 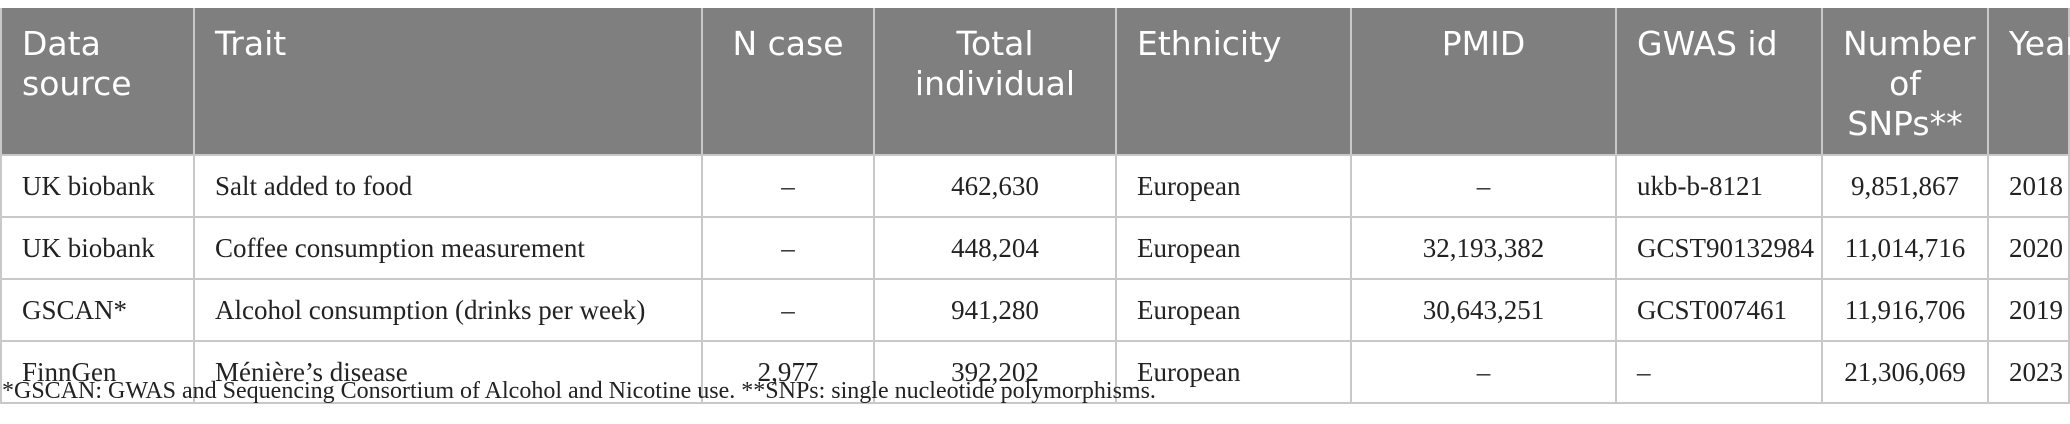 What do you see at coordinates (1483, 248) in the screenshot?
I see `cell-pmid: 32,193,382` at bounding box center [1483, 248].